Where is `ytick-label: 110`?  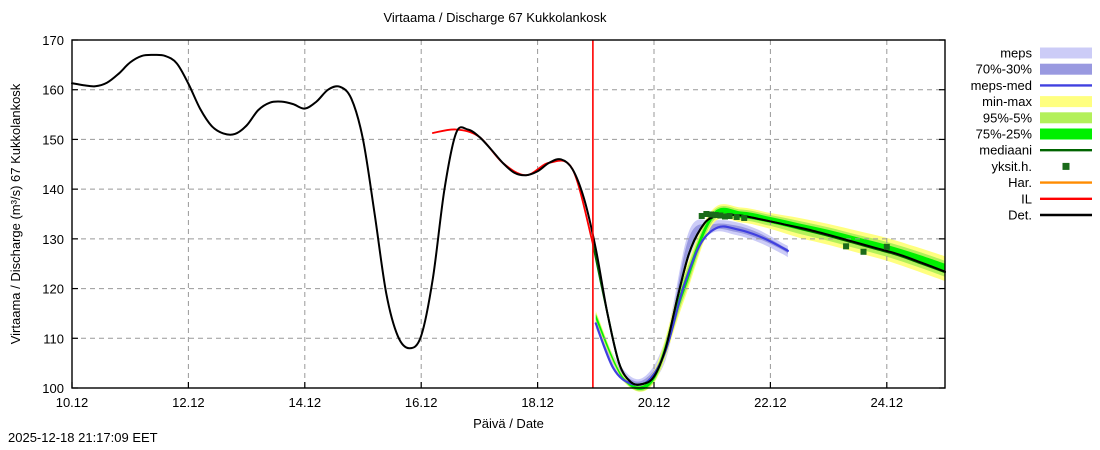
ytick-label: 110 is located at coordinates (53, 338).